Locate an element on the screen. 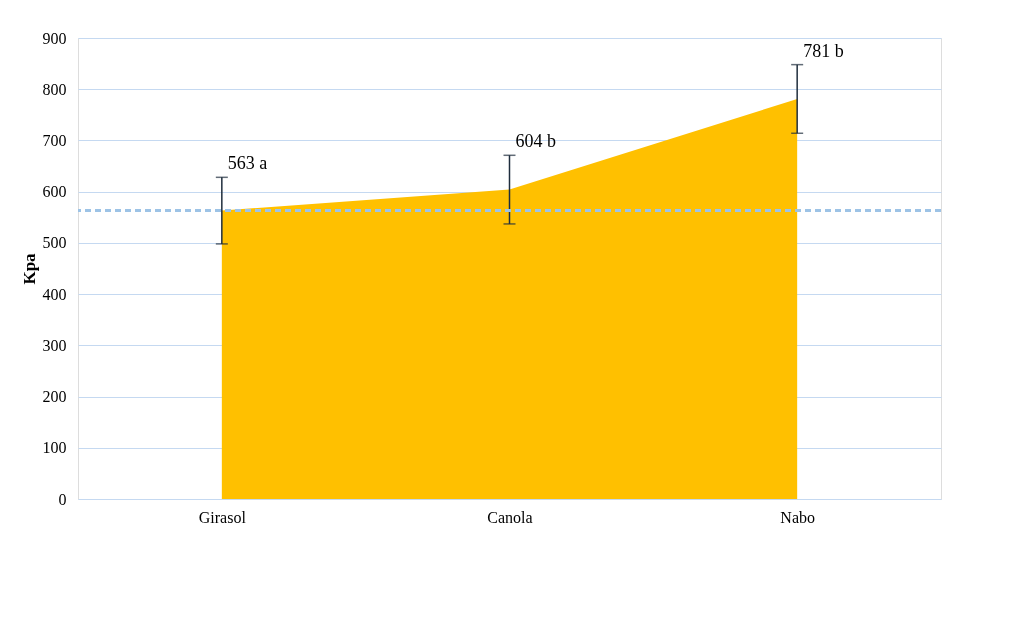 Image resolution: width=1031 pixels, height=621 pixels. data-label: 563 a is located at coordinates (247, 163).